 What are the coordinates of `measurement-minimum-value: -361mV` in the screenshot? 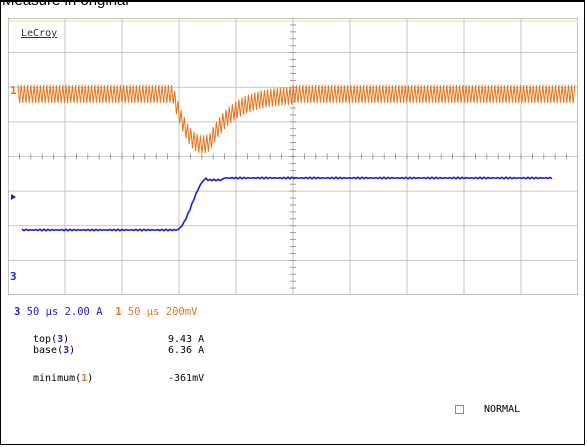 It's located at (186, 378).